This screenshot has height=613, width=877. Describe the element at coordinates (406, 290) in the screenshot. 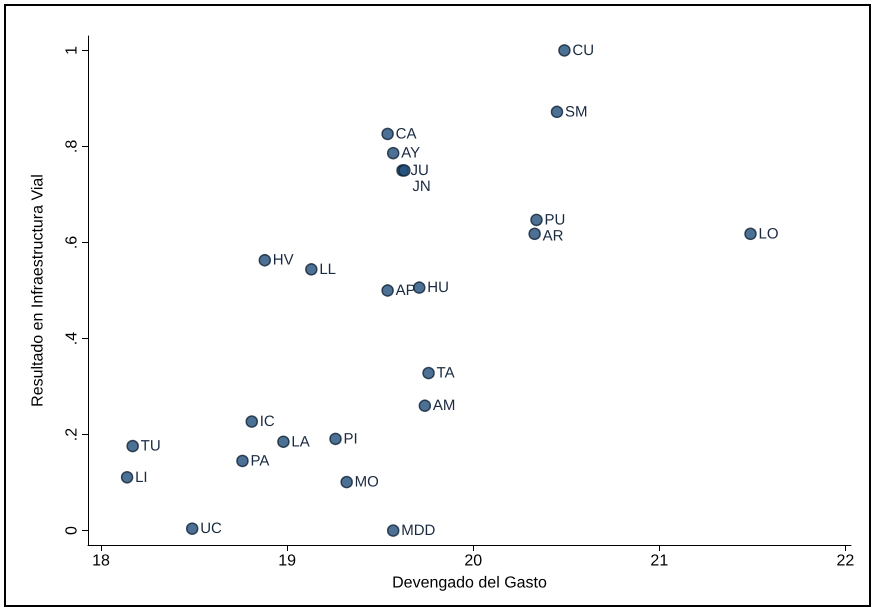

I see `annotation: AP` at that location.